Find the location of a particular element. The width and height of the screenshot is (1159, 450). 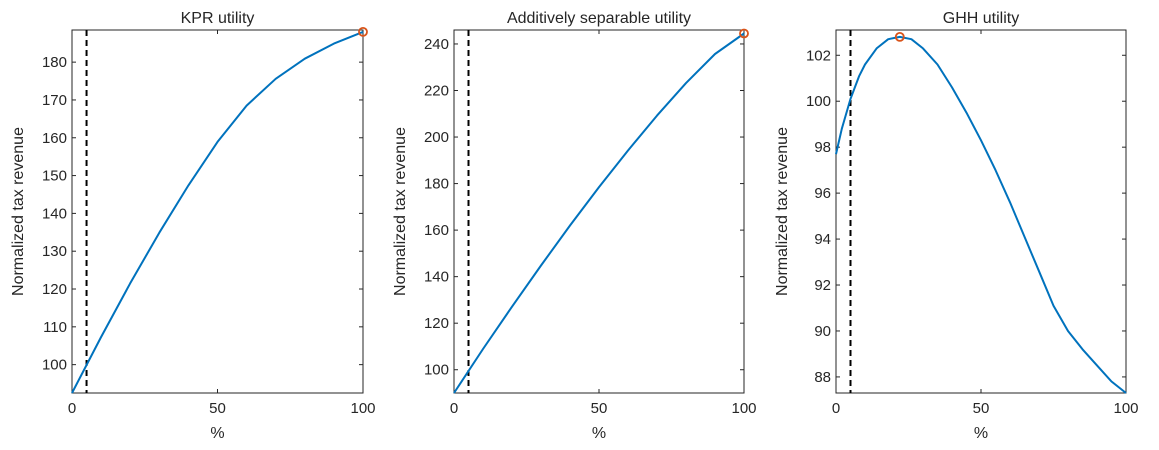

y-tick-label: 92 is located at coordinates (822, 285).